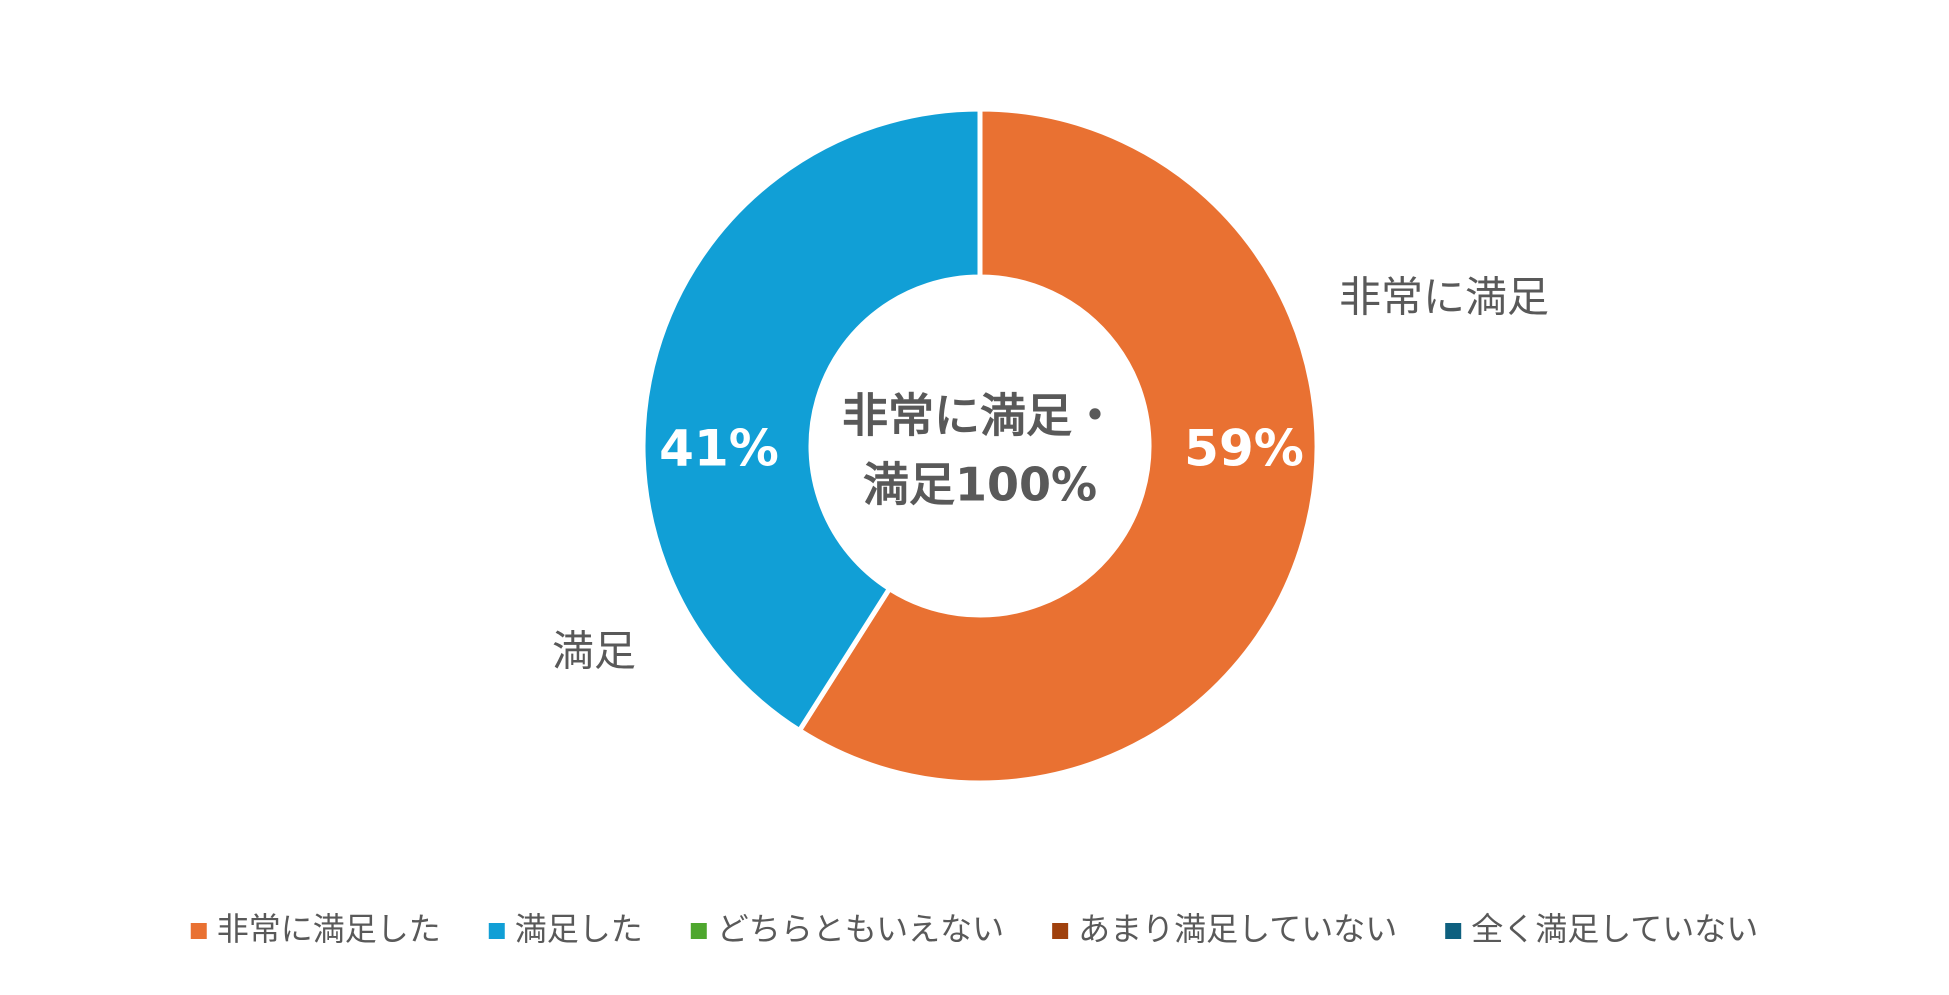 The height and width of the screenshot is (995, 1949). Describe the element at coordinates (579, 929) in the screenshot. I see `legend-label: 満足した` at that location.